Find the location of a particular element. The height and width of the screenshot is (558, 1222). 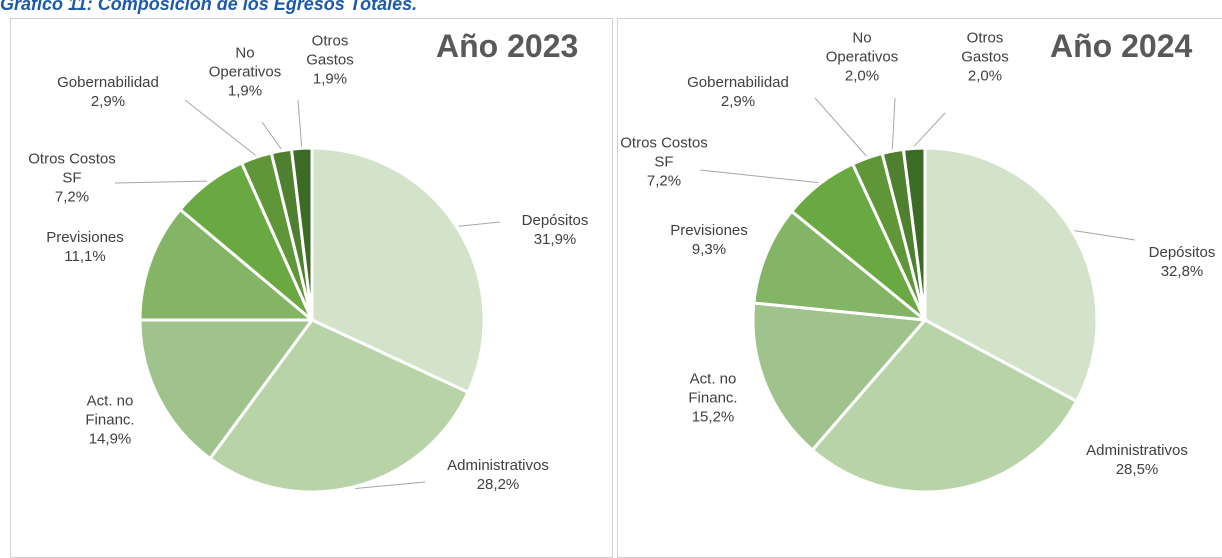

data-label: Otros Gastos 1,9% is located at coordinates (330, 60).